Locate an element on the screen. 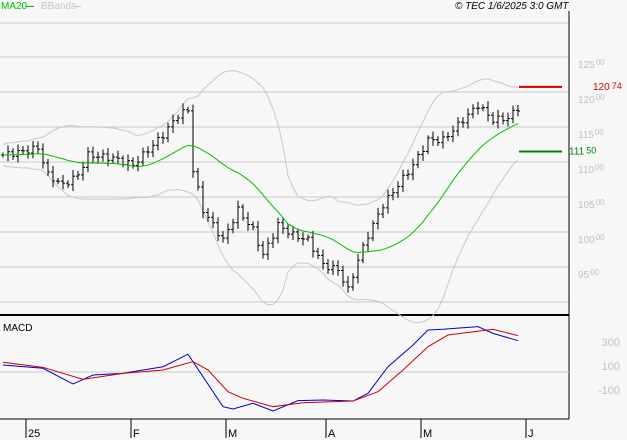 This screenshot has width=627, height=440. macd-series-signal is located at coordinates (260, 368).